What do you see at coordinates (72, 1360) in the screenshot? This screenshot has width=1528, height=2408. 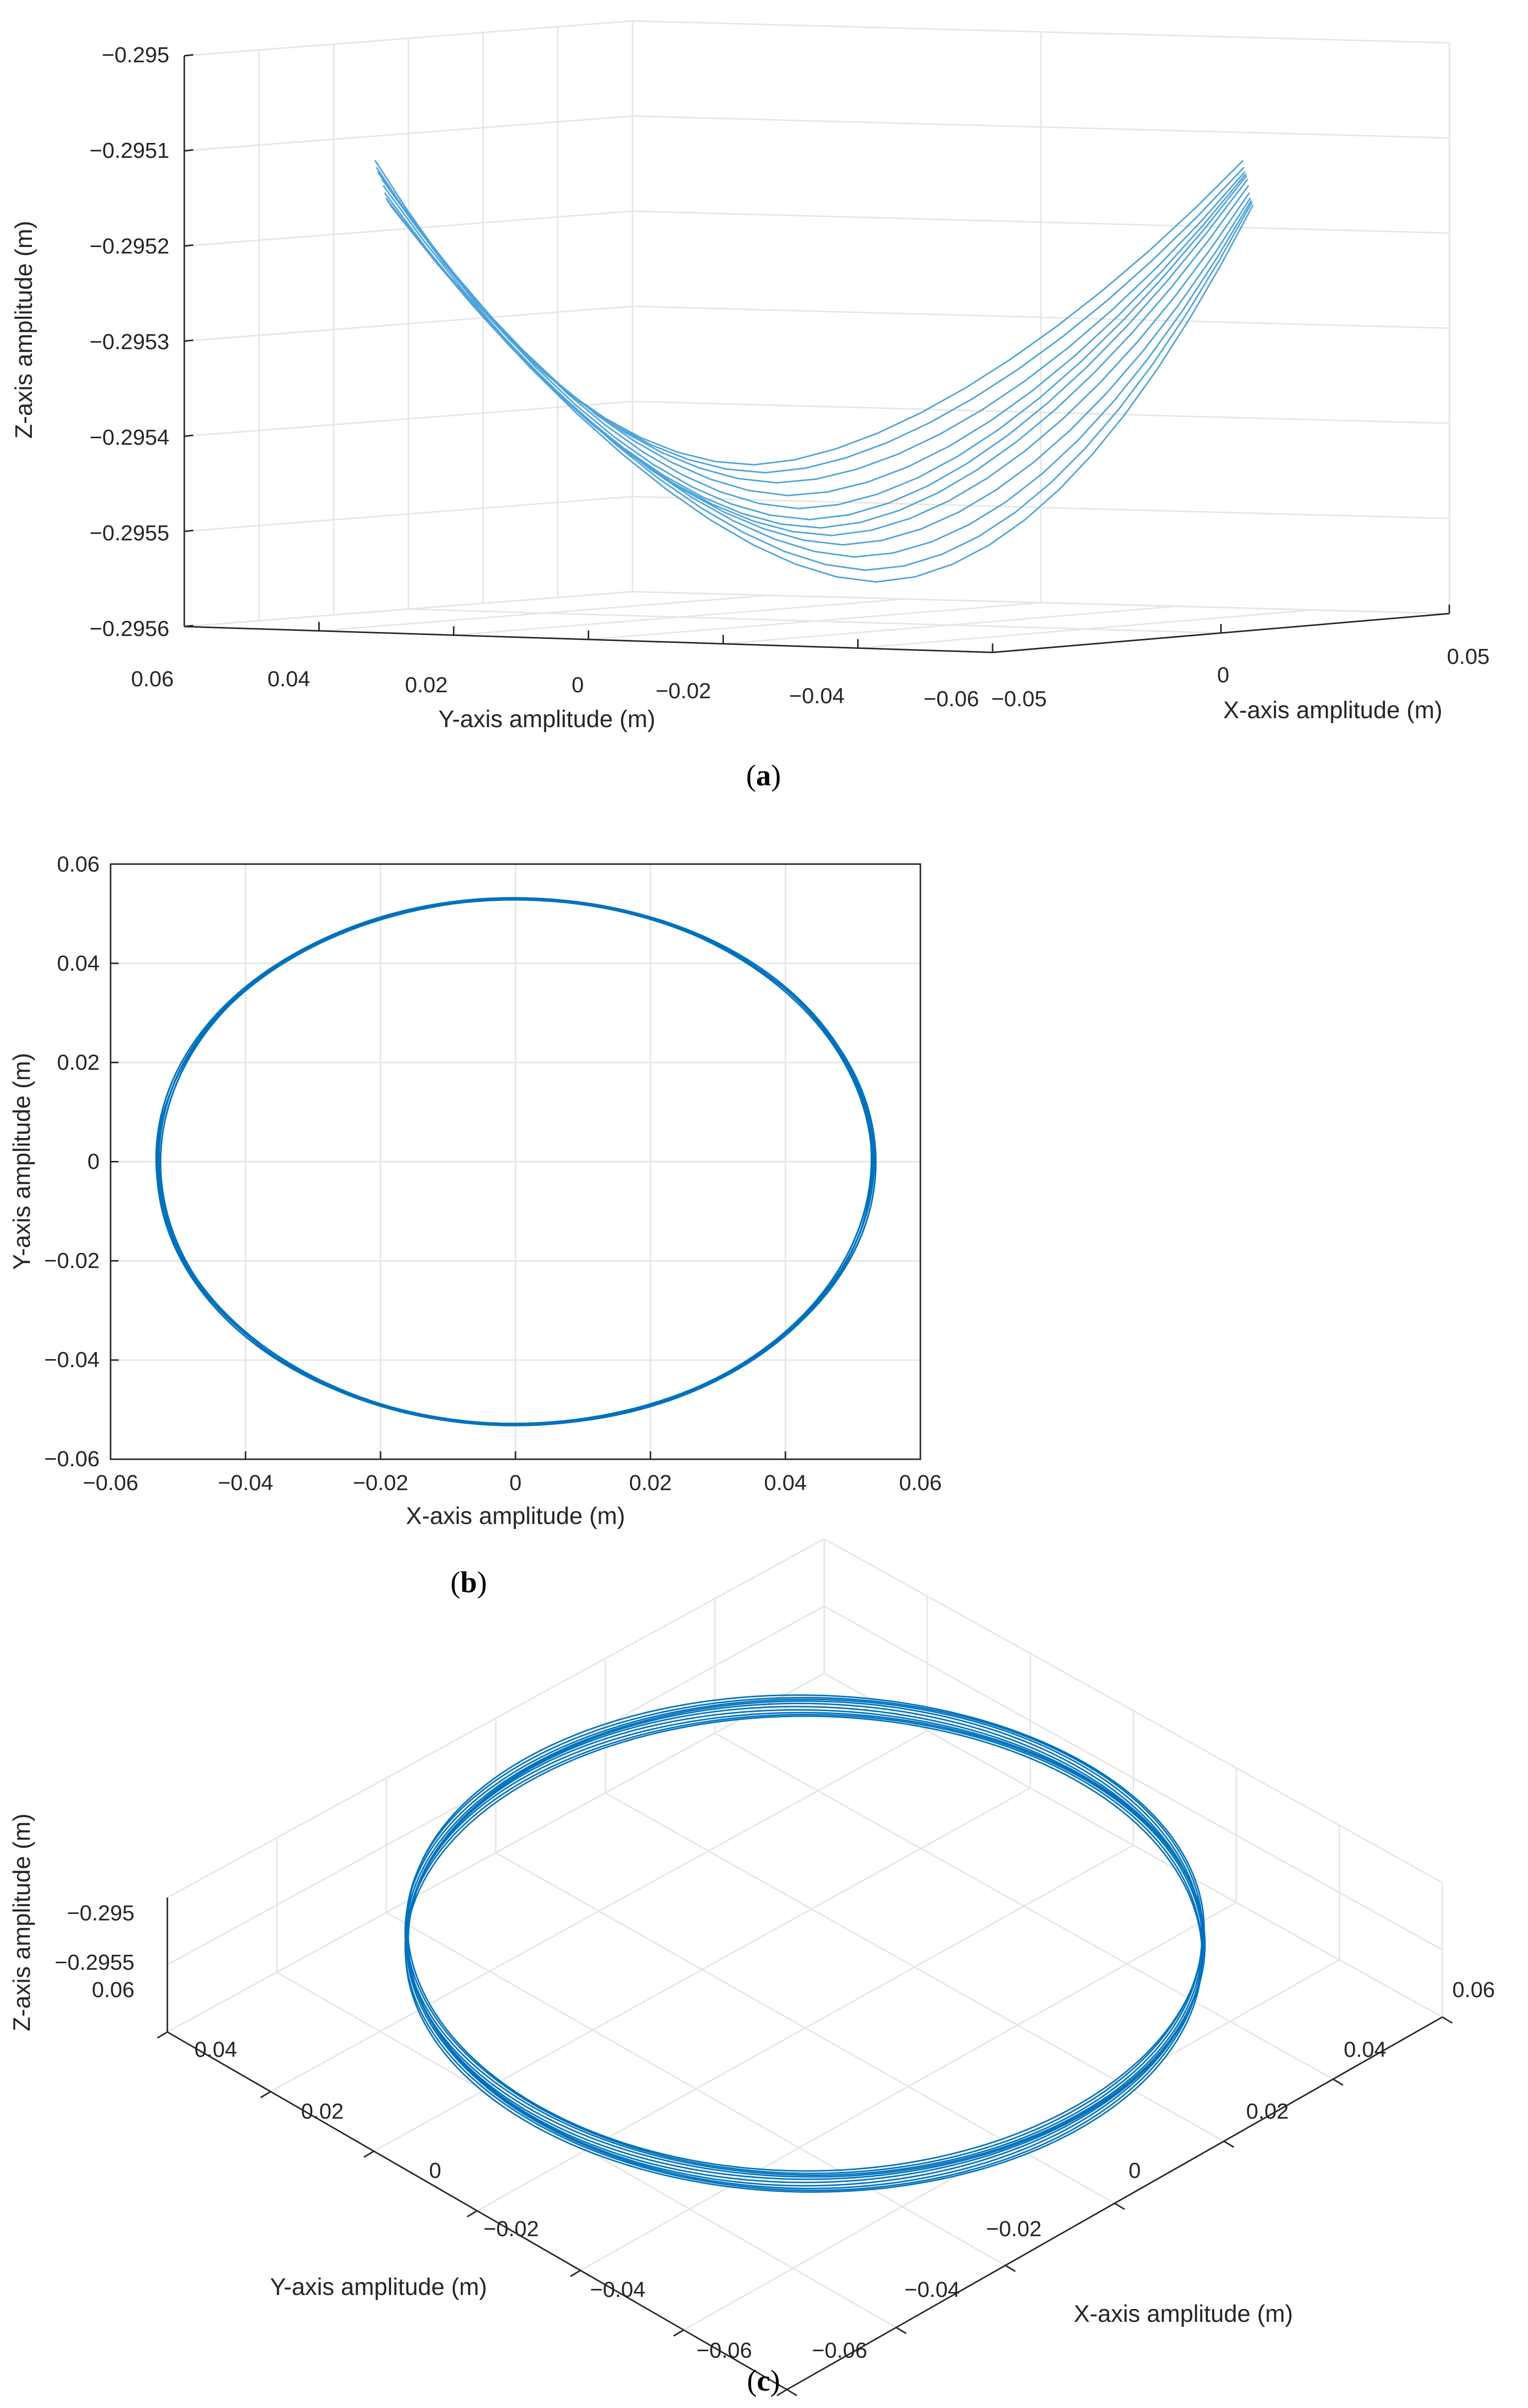 I see `b-y-tick: −0.04` at bounding box center [72, 1360].